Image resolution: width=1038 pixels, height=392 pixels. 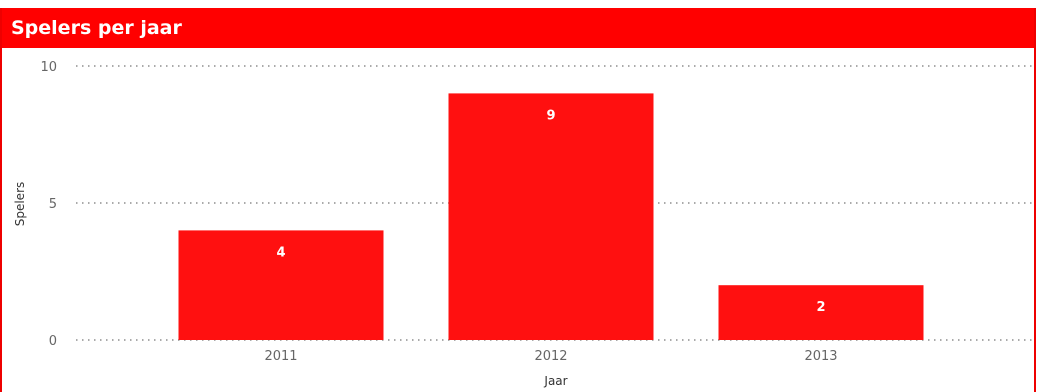 What do you see at coordinates (48, 67) in the screenshot?
I see `y-tick-label: 10` at bounding box center [48, 67].